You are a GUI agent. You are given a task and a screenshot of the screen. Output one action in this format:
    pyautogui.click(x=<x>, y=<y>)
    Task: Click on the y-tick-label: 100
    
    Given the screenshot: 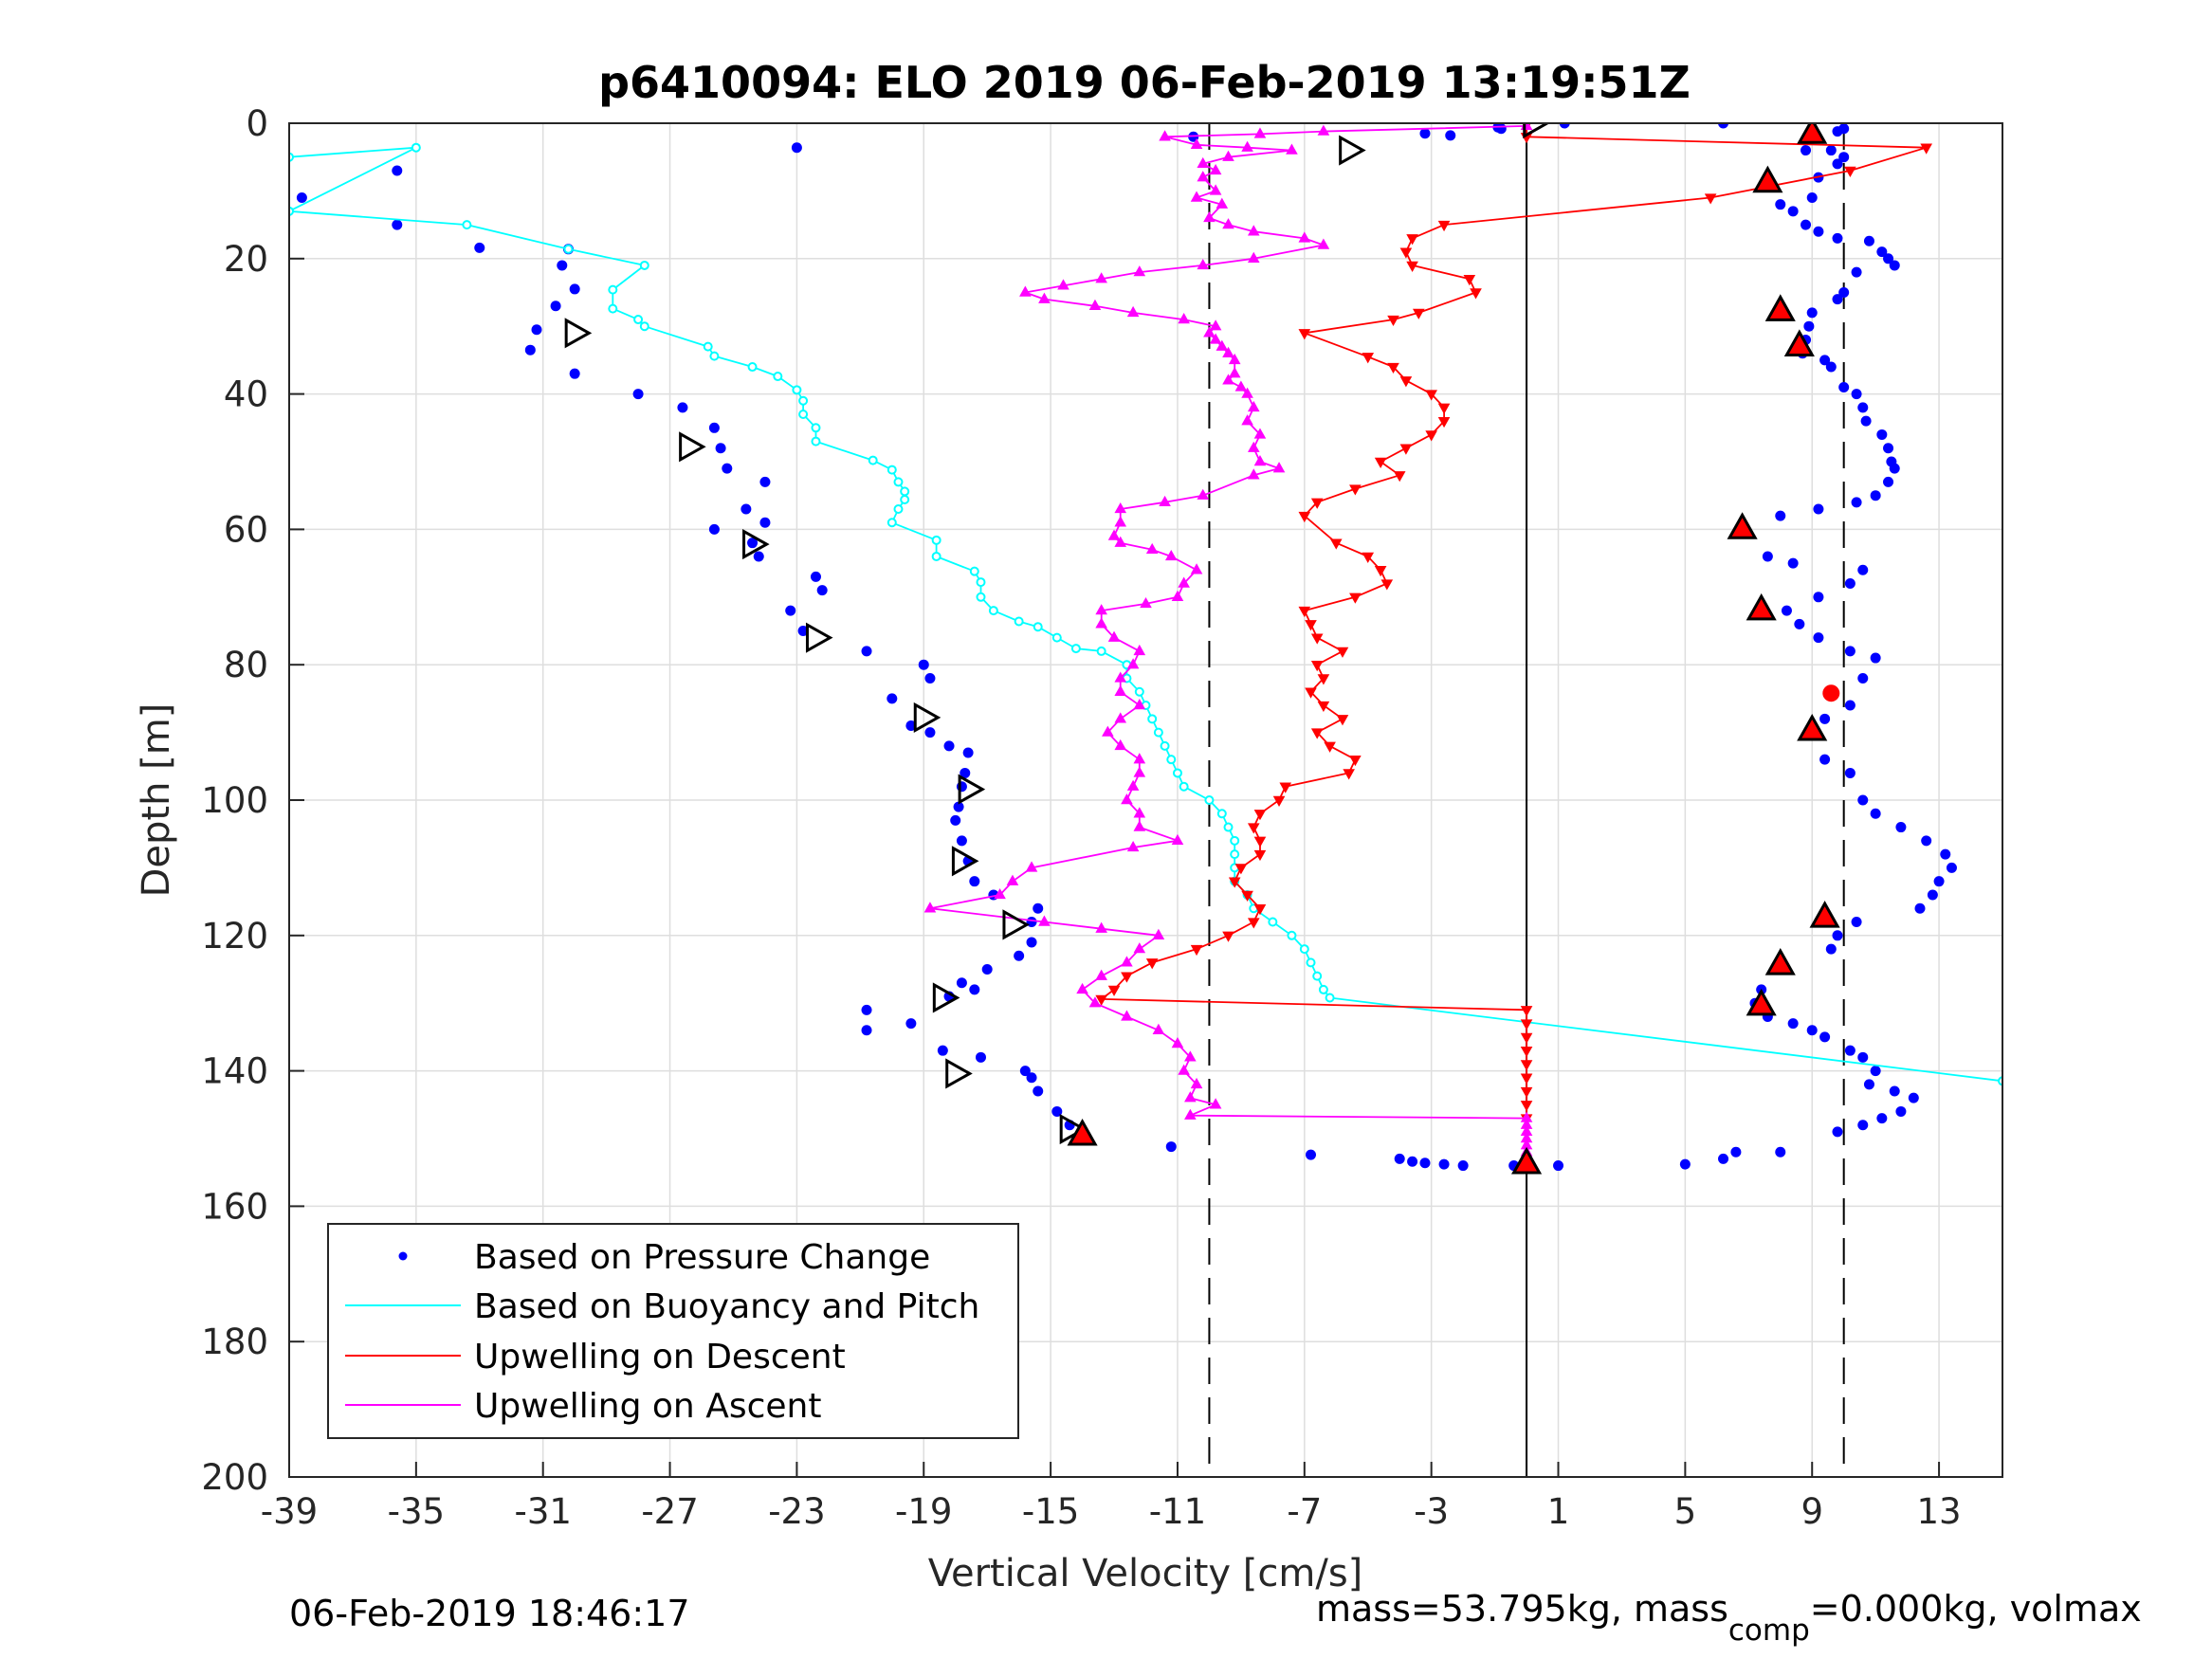 What is the action you would take?
    pyautogui.click(x=234, y=800)
    